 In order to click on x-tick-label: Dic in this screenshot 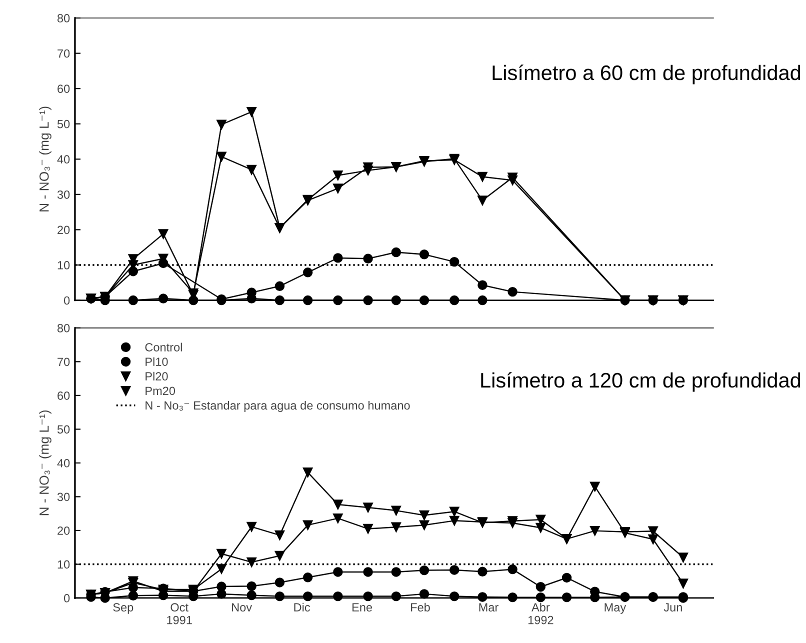, I will do `click(302, 607)`.